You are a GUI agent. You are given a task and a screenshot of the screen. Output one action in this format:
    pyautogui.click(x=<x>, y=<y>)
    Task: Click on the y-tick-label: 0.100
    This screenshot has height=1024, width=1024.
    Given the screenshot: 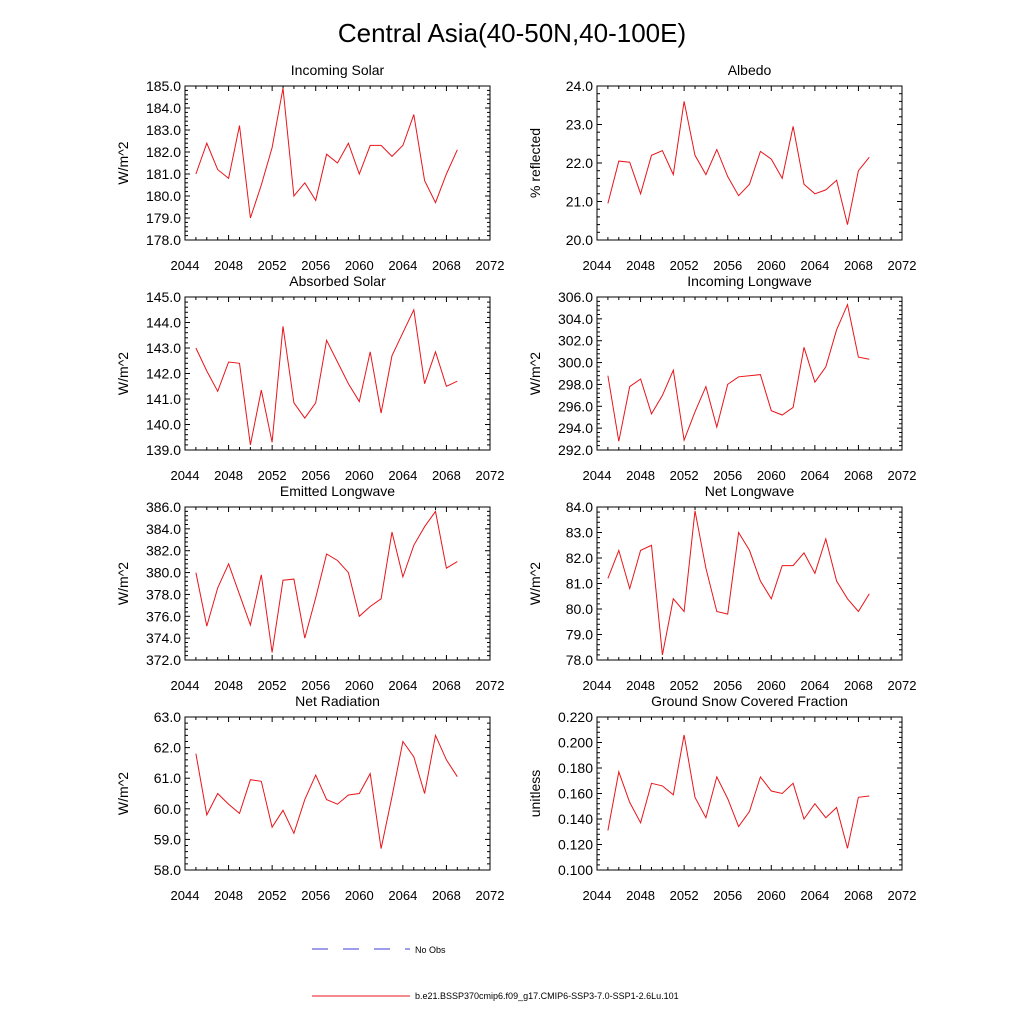 What is the action you would take?
    pyautogui.click(x=575, y=870)
    